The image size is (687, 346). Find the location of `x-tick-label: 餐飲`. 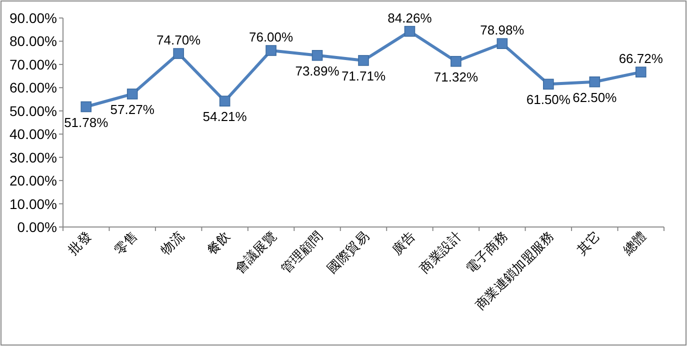

x-tick-label: 餐飲 is located at coordinates (218, 243).